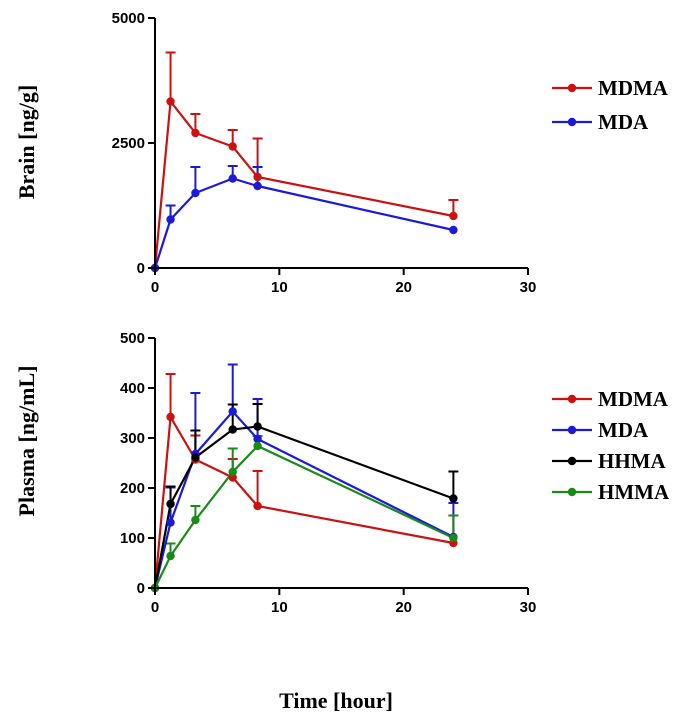  I want to click on plasma-x-tick-label: 20, so click(403, 607).